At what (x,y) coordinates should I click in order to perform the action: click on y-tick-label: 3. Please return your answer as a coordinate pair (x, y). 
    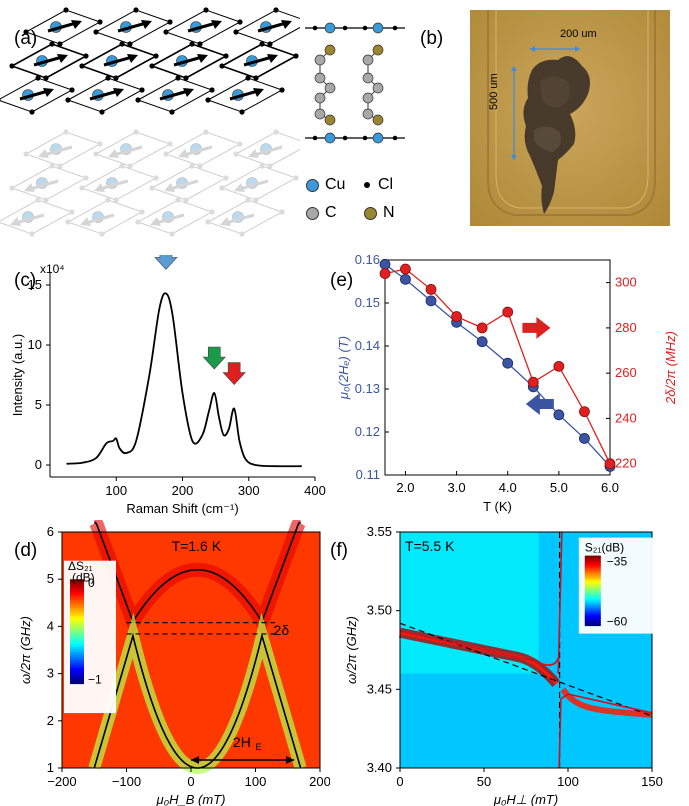
    Looking at the image, I should click on (50, 673).